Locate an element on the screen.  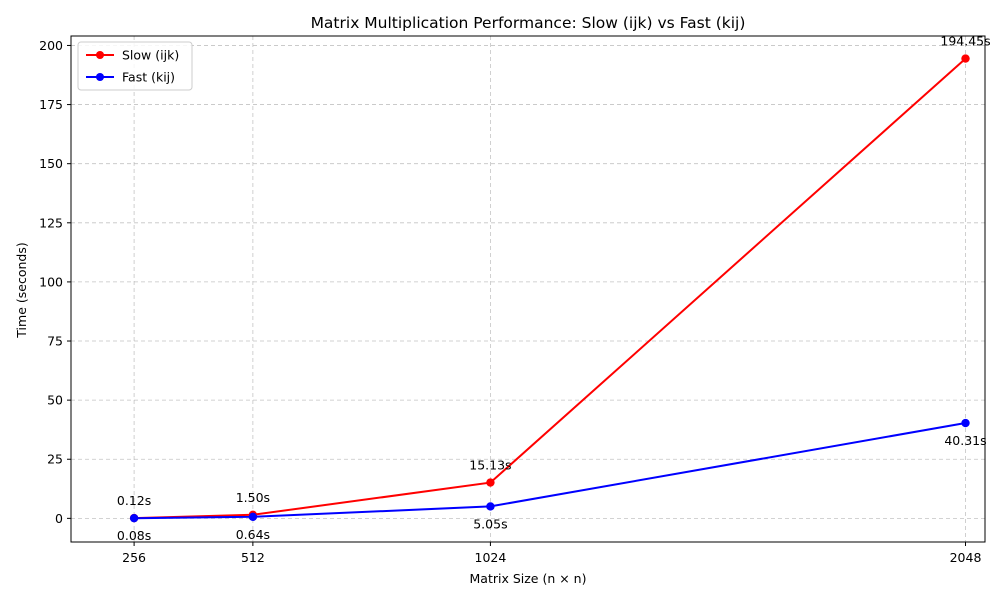
x-axis-label: Matrix Size (n × n) is located at coordinates (528, 578).